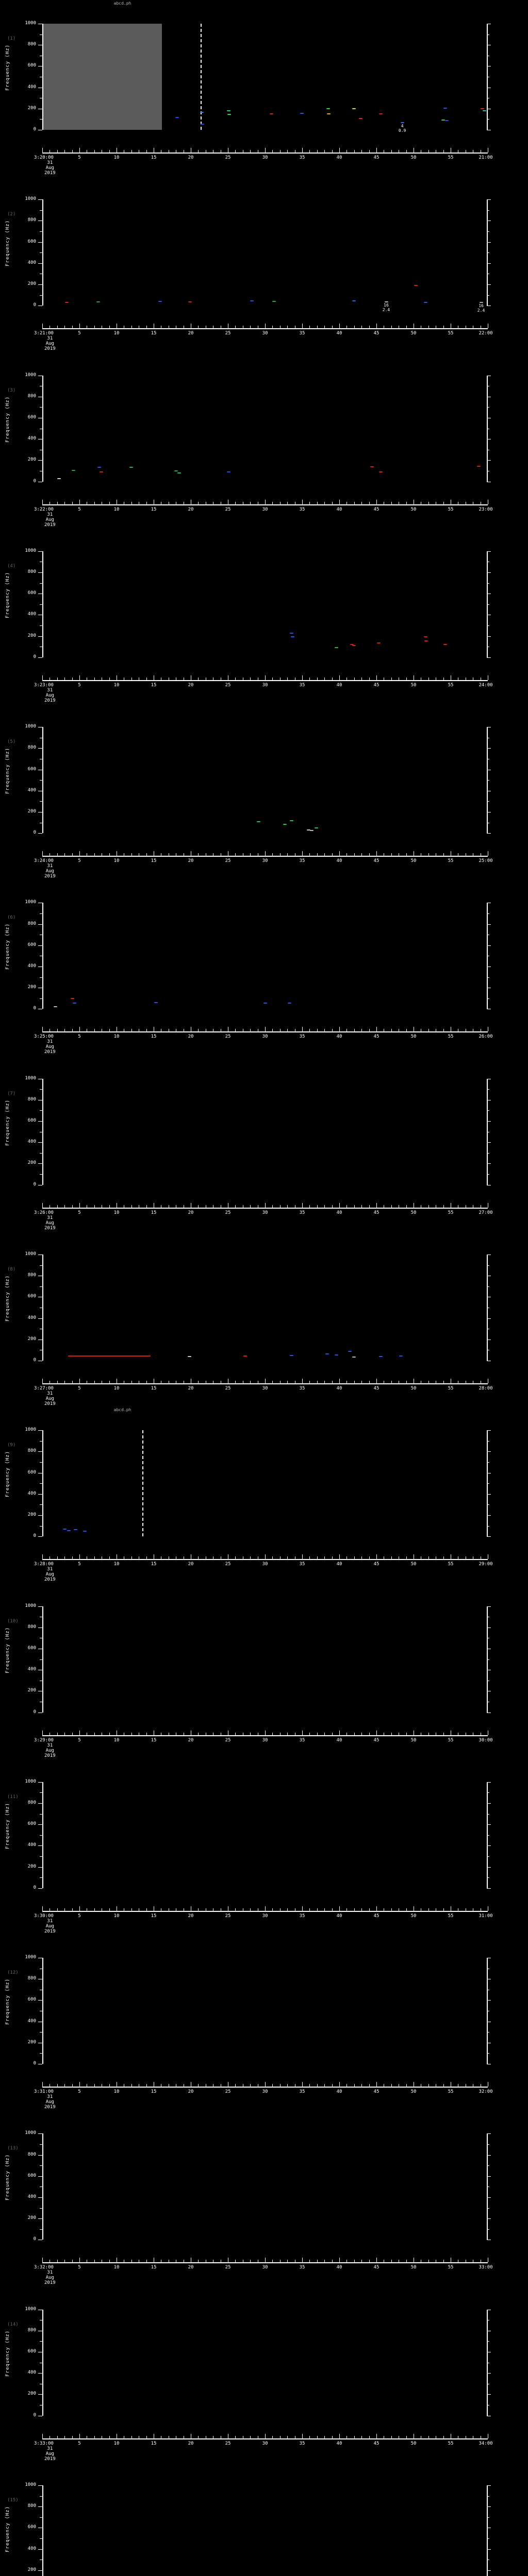 The image size is (528, 2576). I want to click on panel-index-label: (14), so click(13, 2324).